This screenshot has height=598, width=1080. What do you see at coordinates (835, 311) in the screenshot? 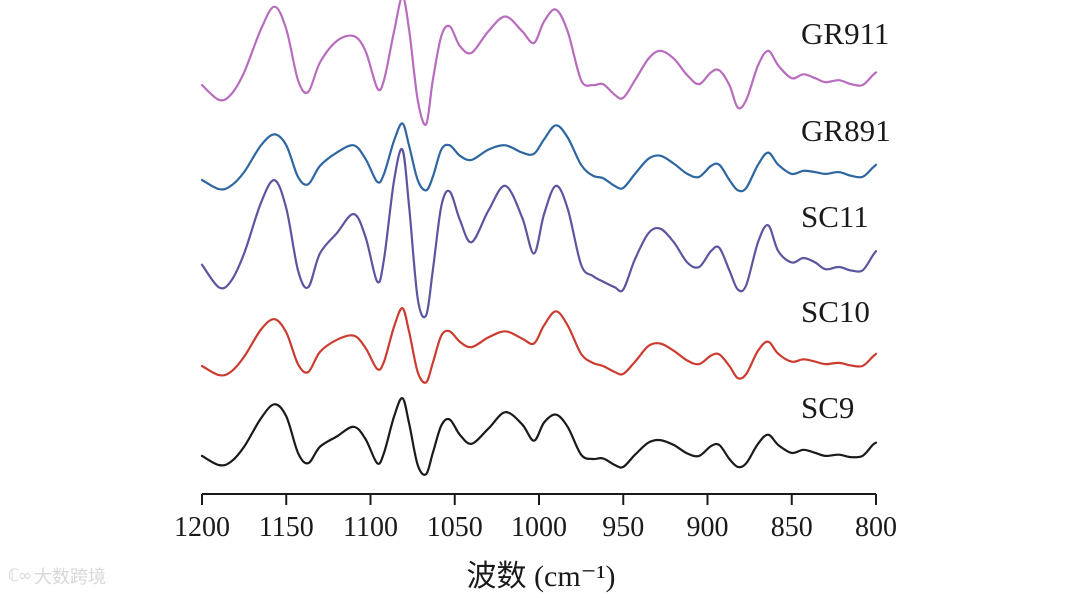
I see `series-label-sc10: SC10` at bounding box center [835, 311].